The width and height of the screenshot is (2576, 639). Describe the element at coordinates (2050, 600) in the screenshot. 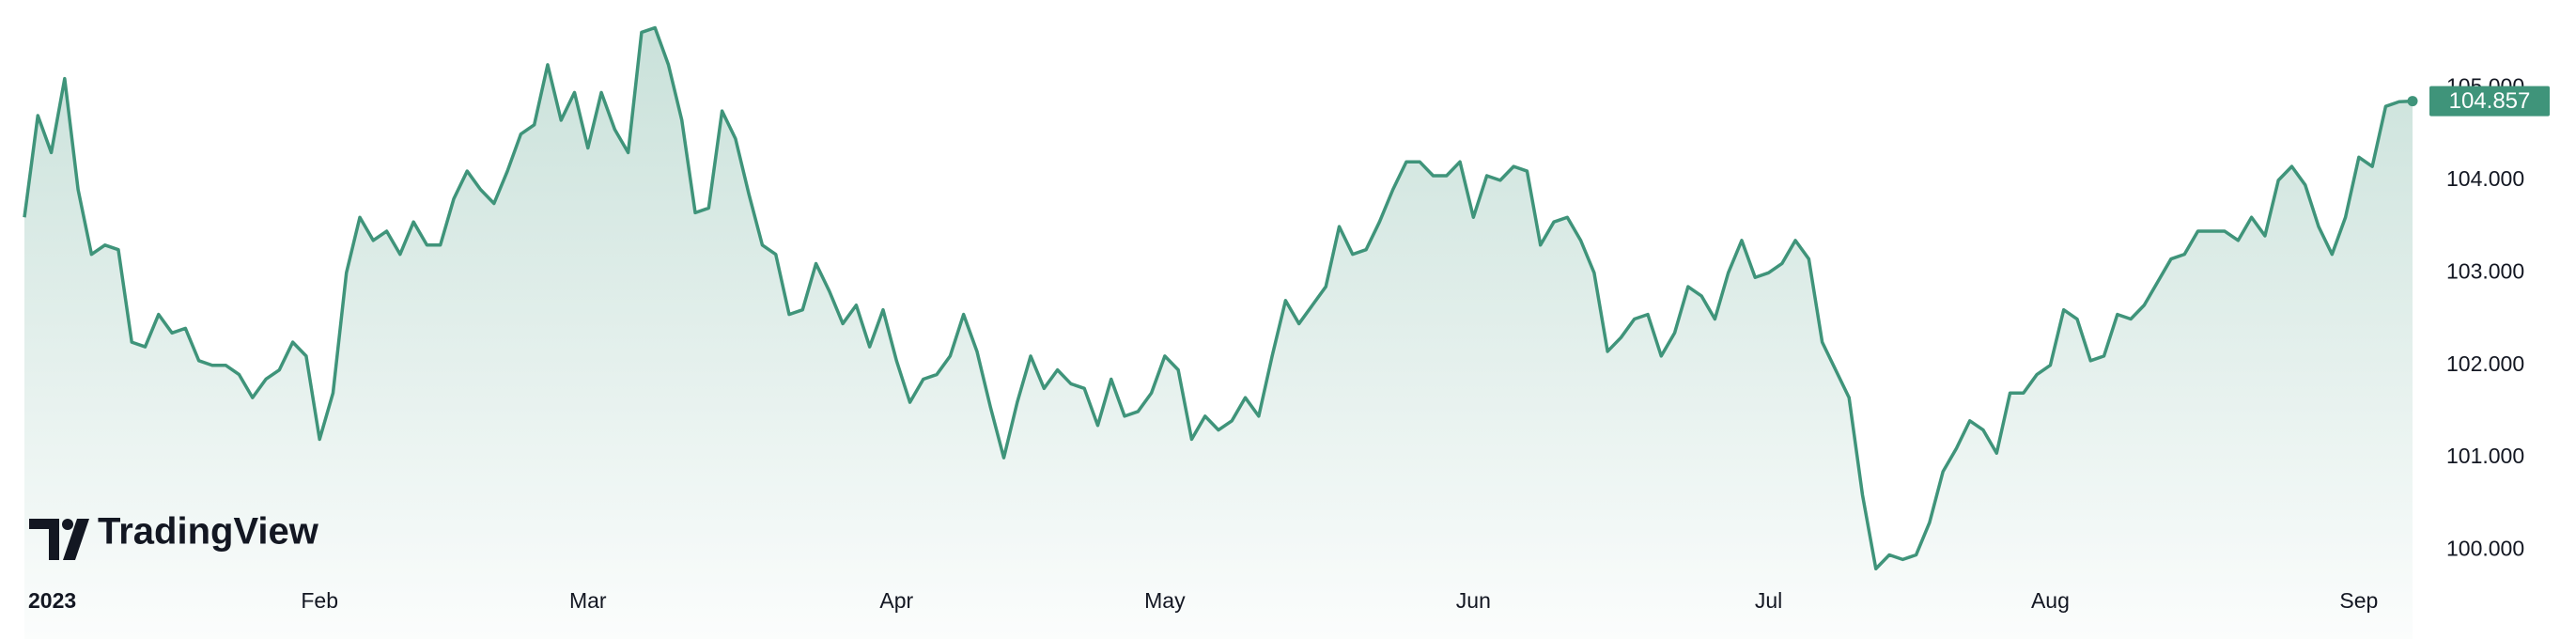

I see `x-tick-label: Aug` at that location.